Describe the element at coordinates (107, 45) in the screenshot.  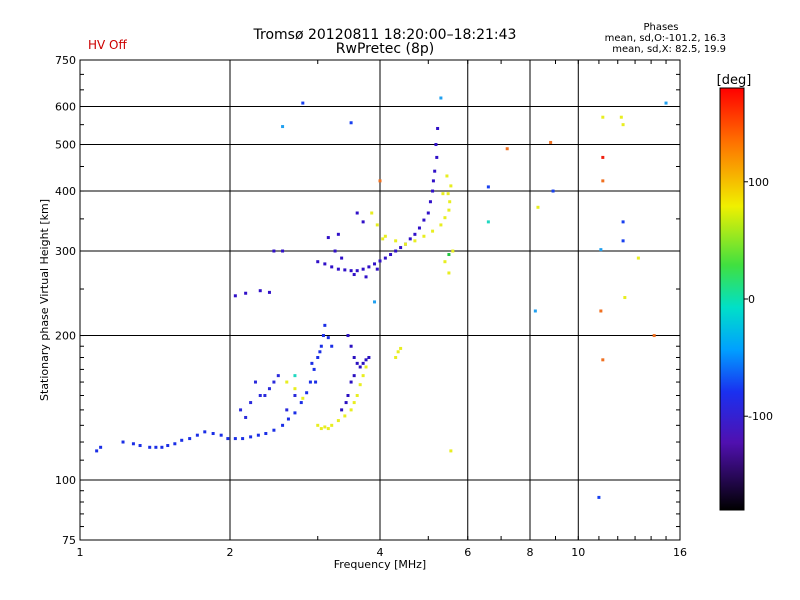
I see `hv-status: HV Off` at that location.